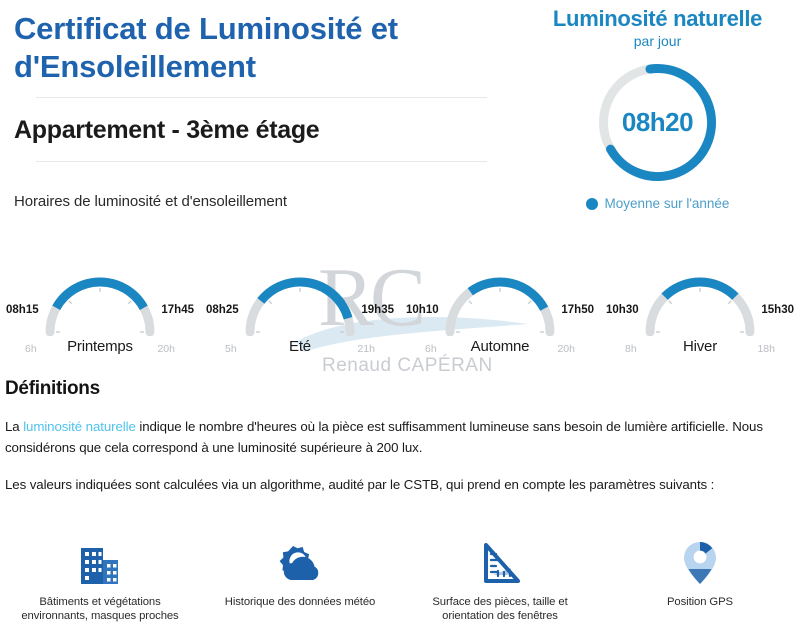  Describe the element at coordinates (167, 129) in the screenshot. I see `subject-title: Appartement - 3ème étage` at that location.